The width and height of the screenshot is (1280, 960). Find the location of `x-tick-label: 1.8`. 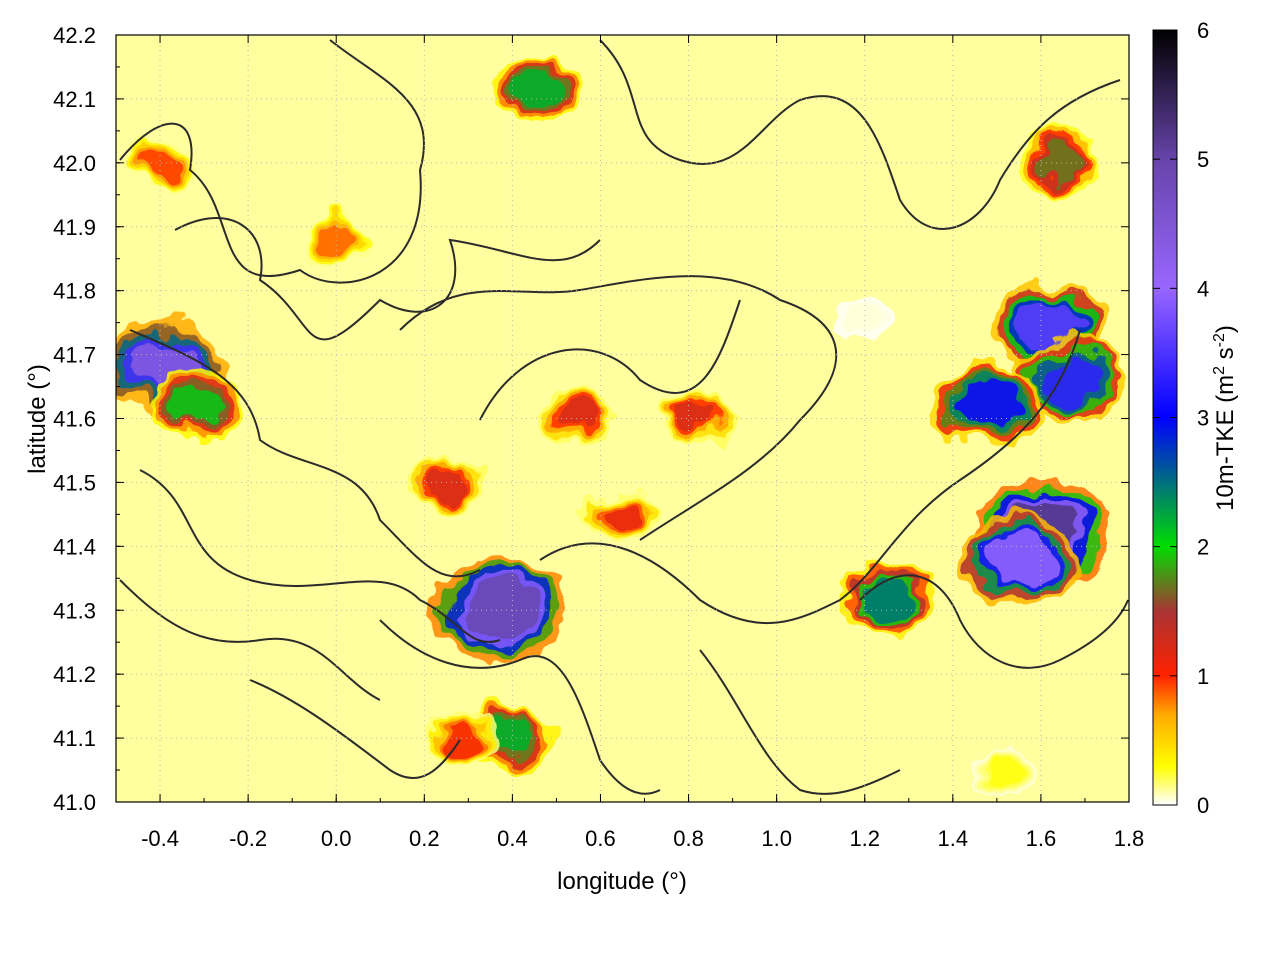

x-tick-label: 1.8 is located at coordinates (1129, 838).